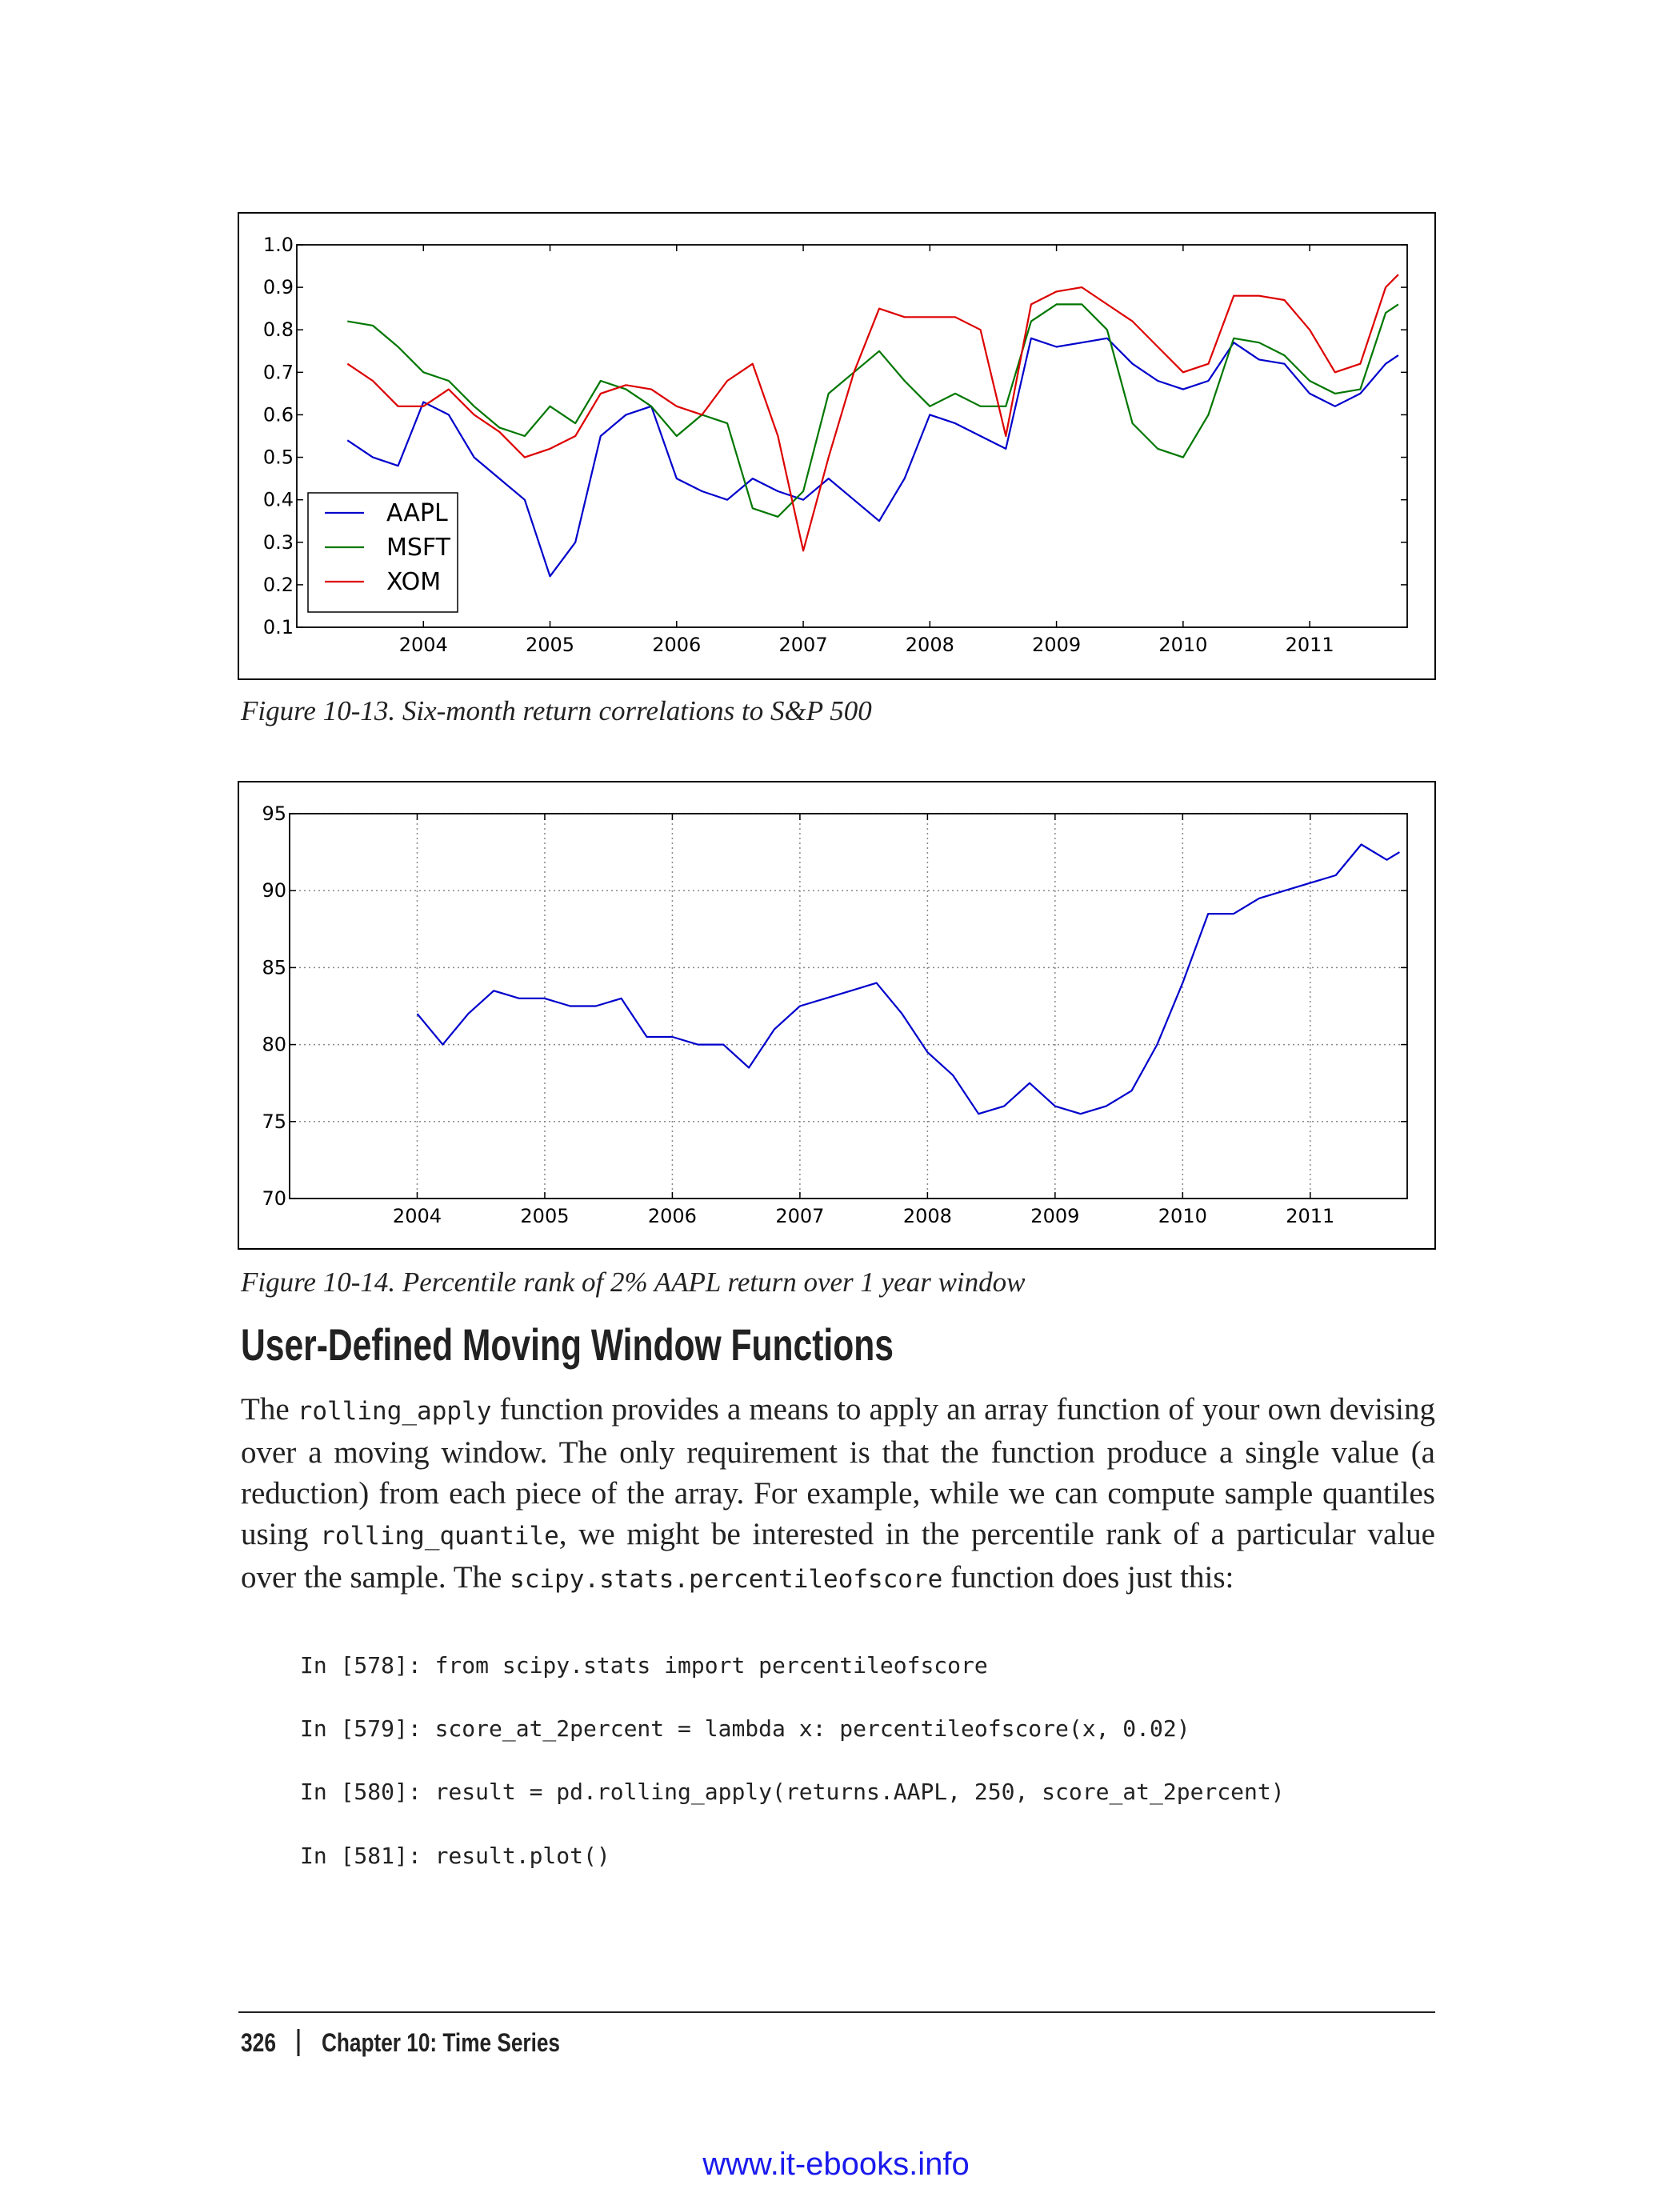 This screenshot has height=2205, width=1680. I want to click on y-tick-label: 95, so click(274, 813).